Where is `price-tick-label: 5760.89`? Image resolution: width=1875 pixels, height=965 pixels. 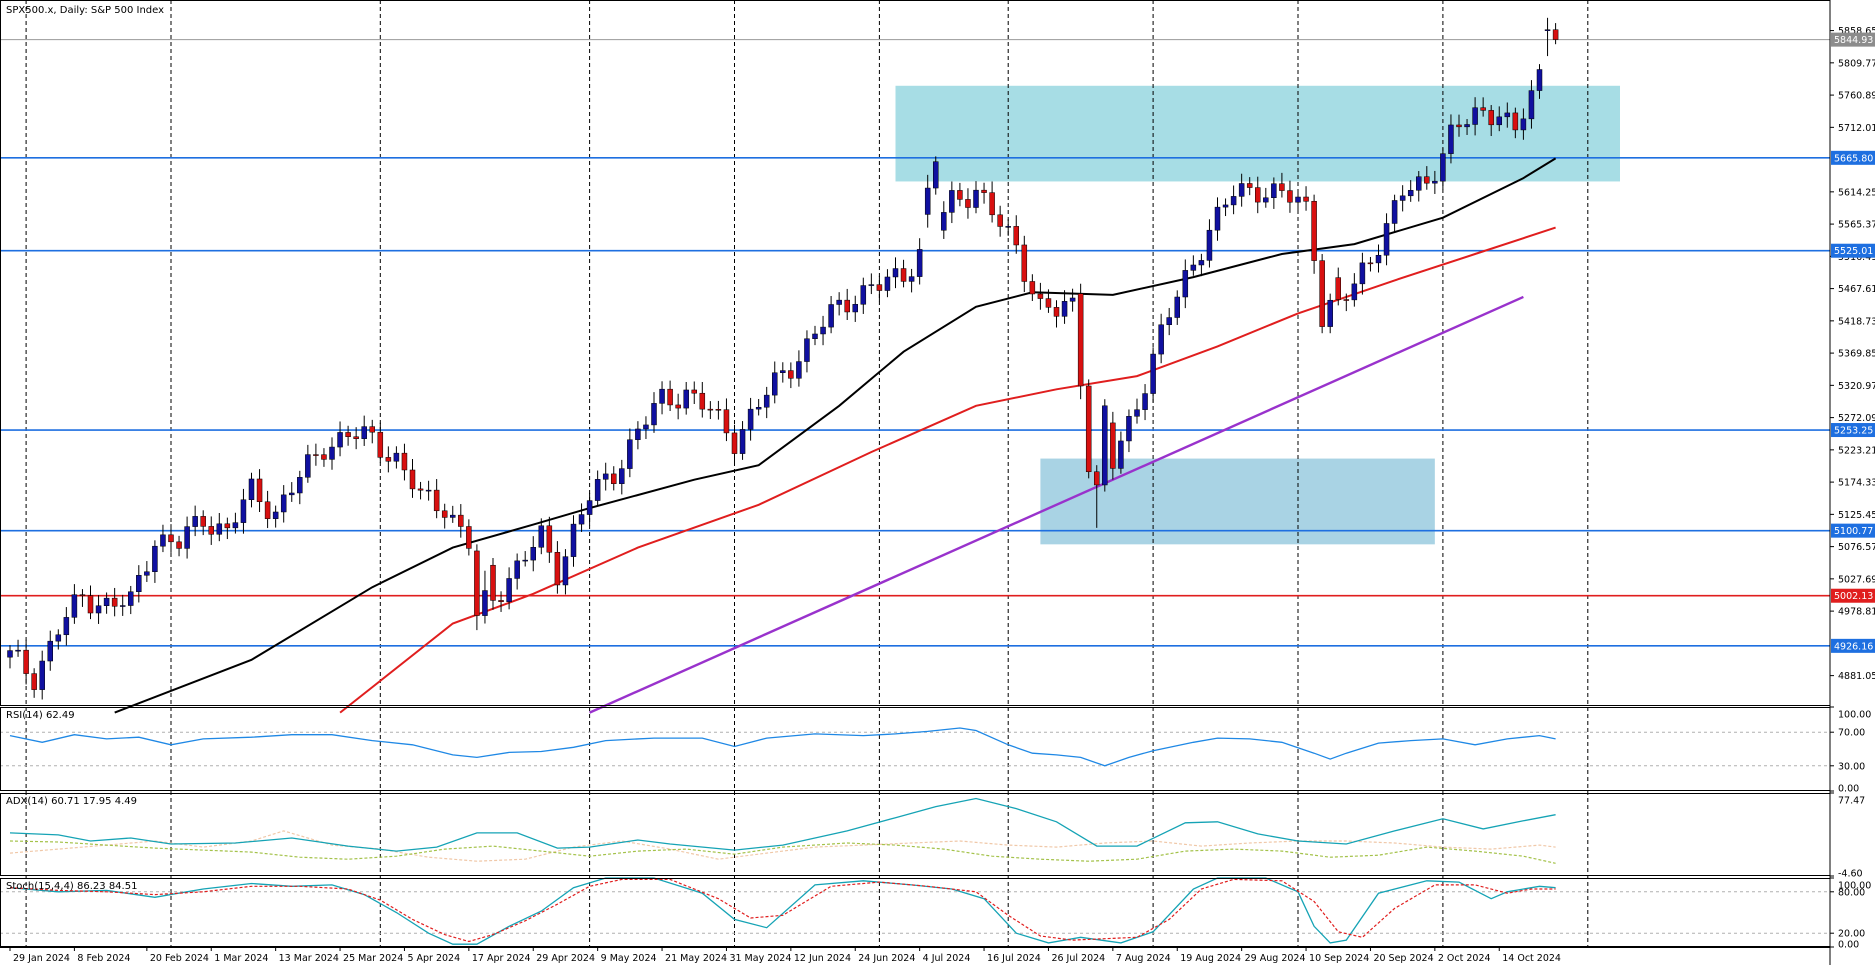 price-tick-label: 5760.89 is located at coordinates (1856, 96).